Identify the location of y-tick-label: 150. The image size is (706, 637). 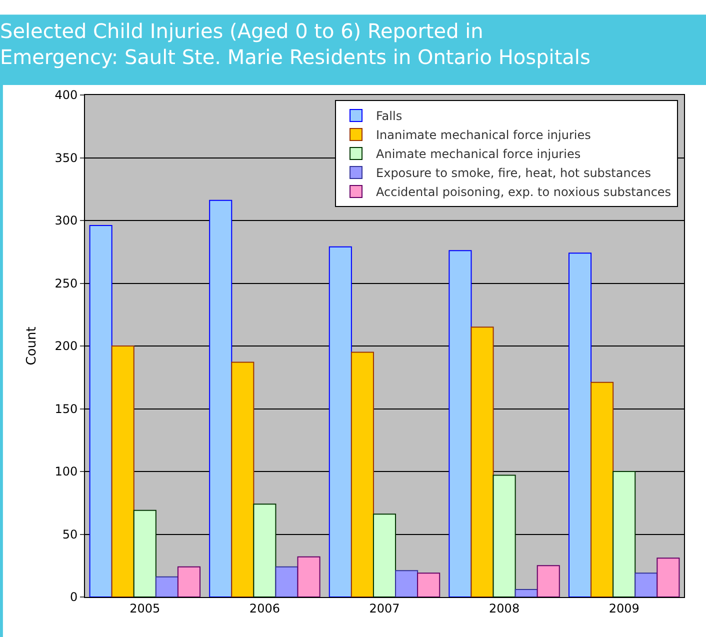
(66, 409).